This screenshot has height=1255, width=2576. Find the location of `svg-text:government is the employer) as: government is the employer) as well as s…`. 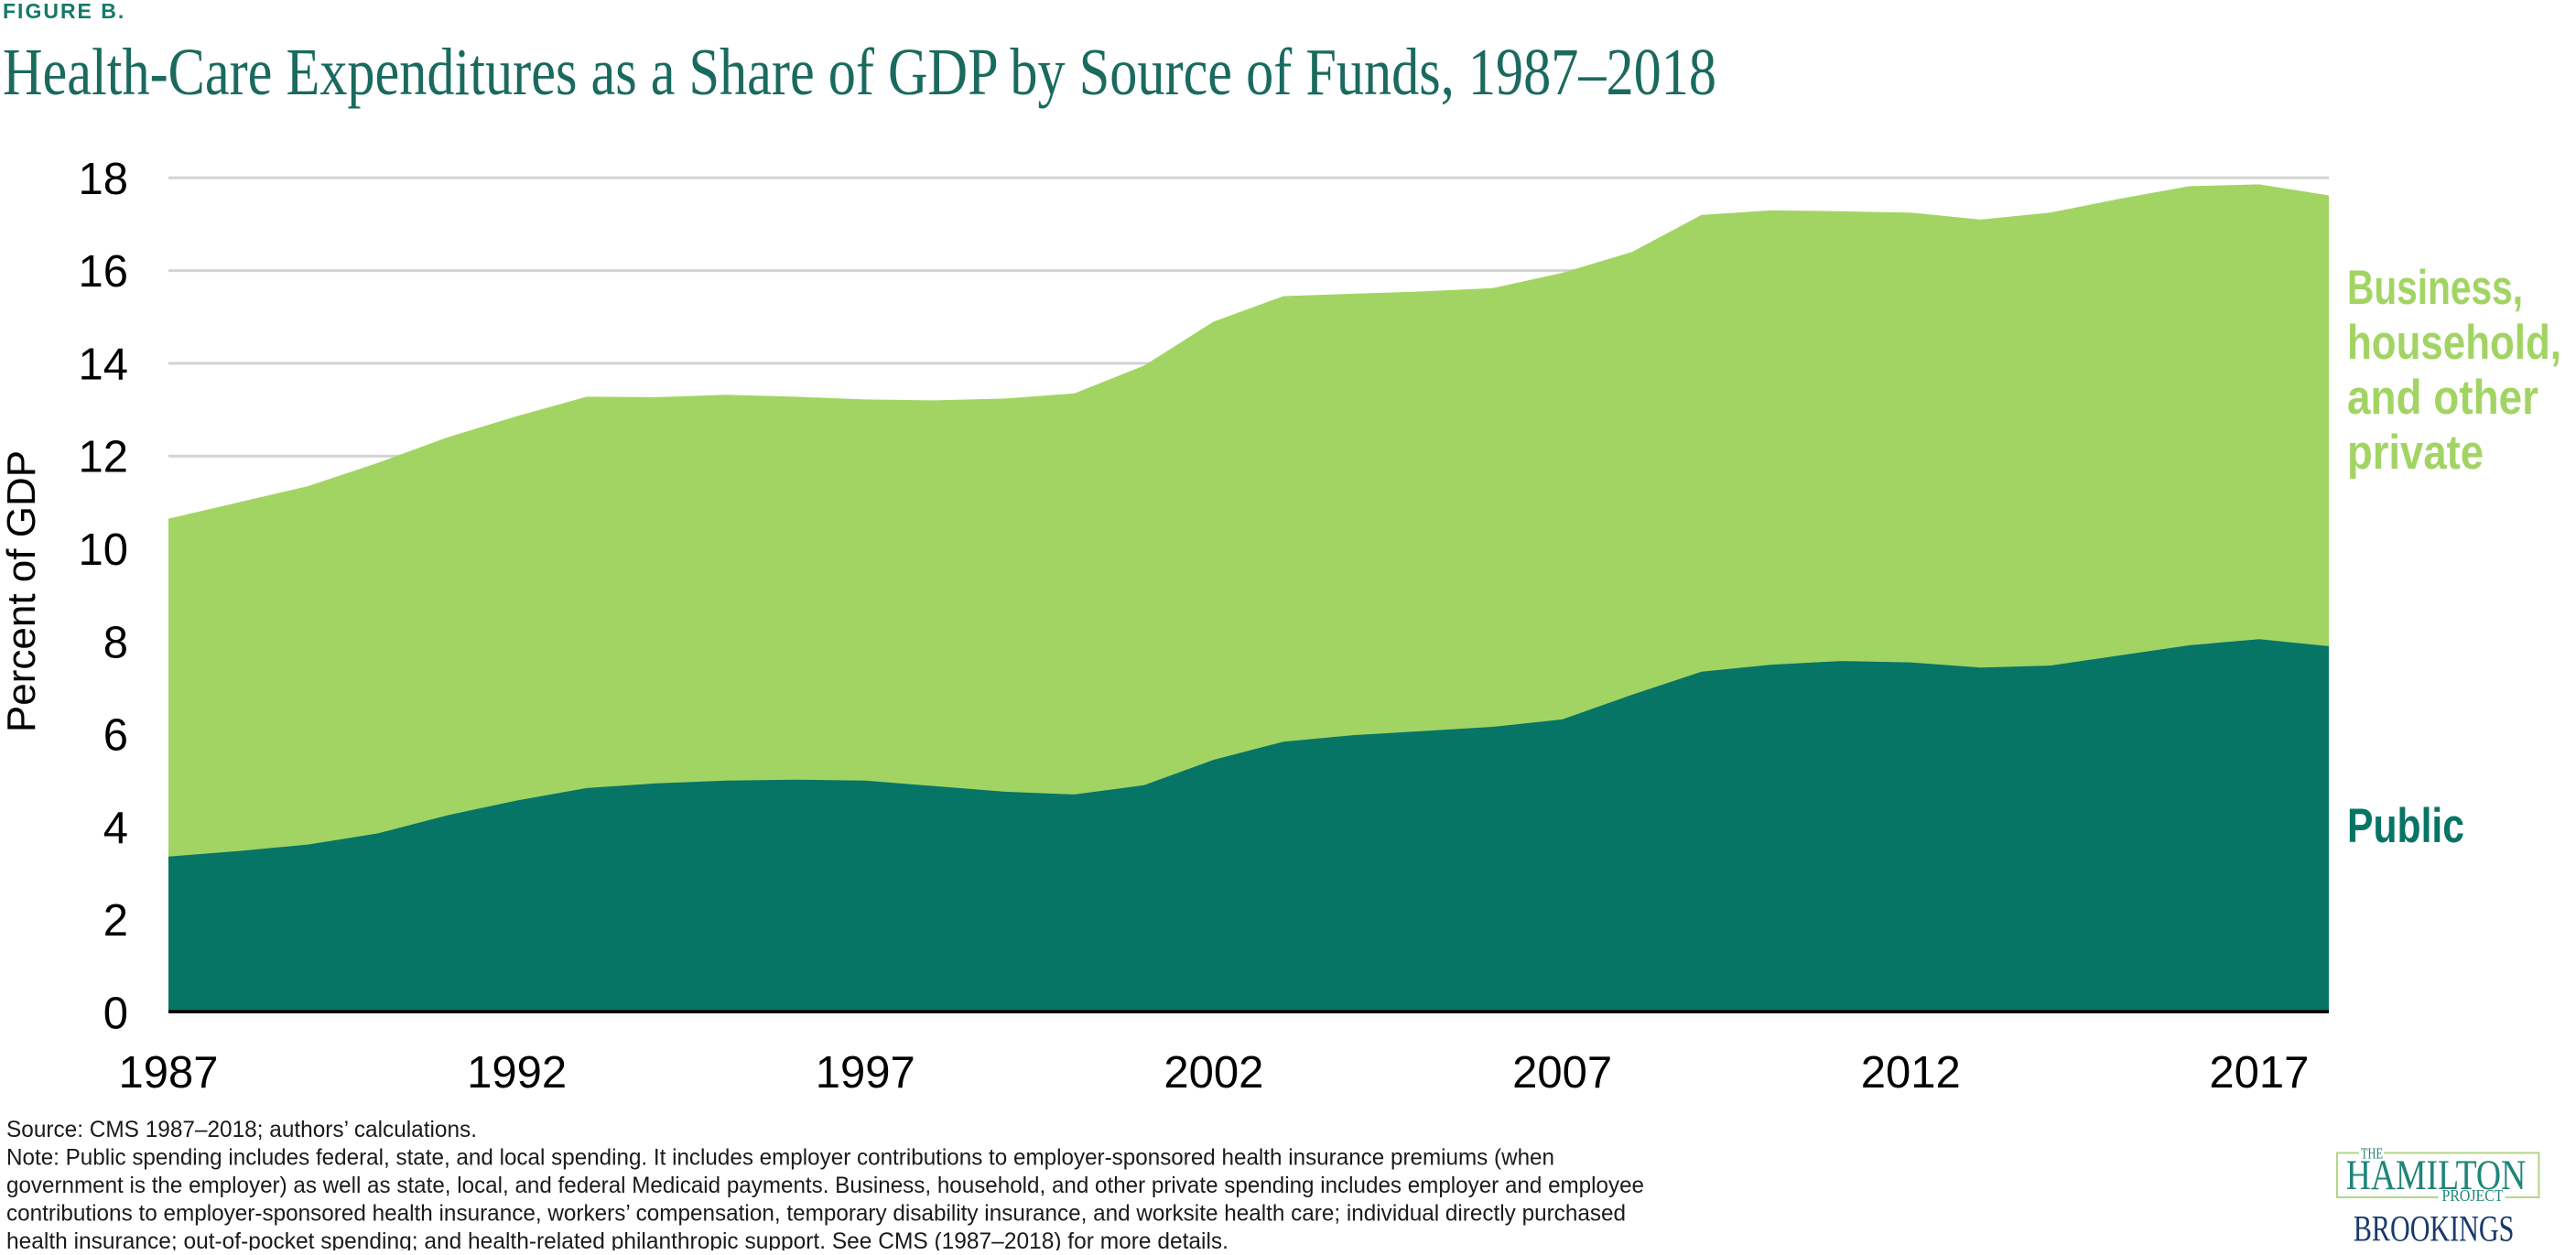

svg-text:government is the employer) as: government is the employer) as well as s… is located at coordinates (825, 1185).